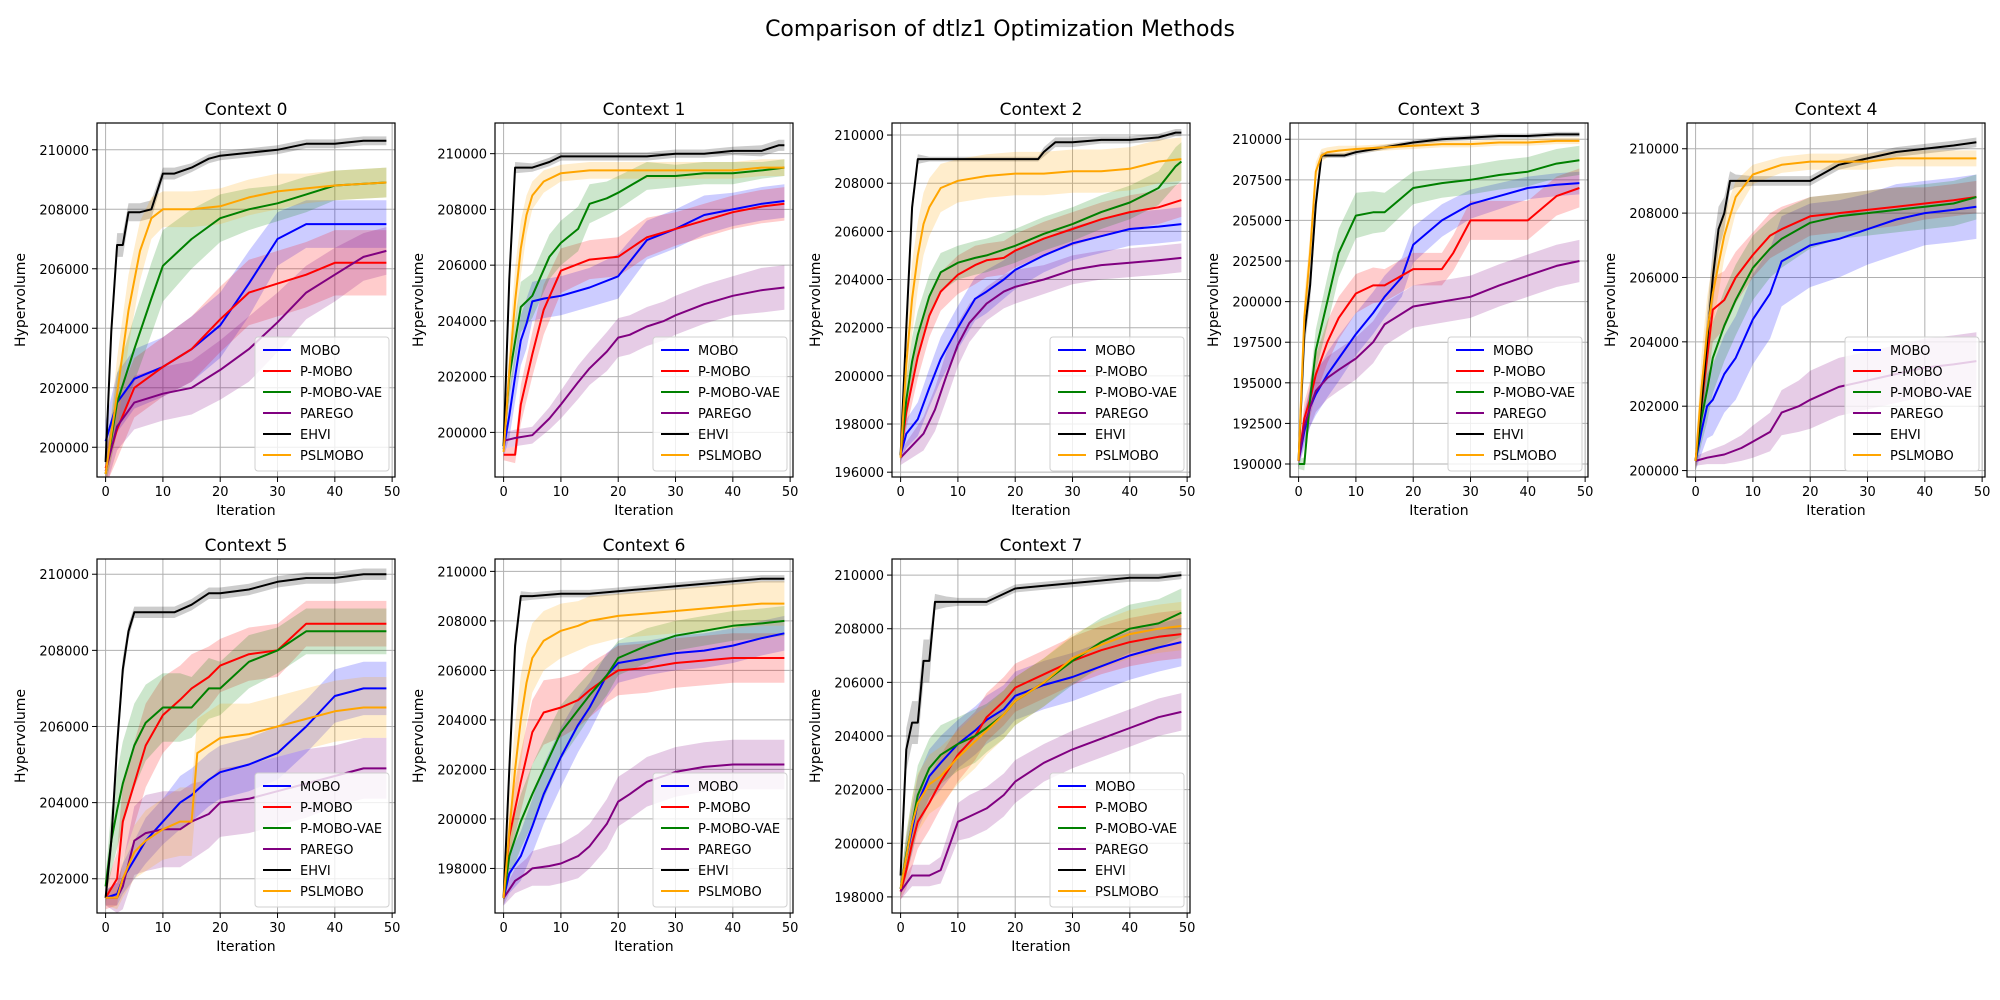 Image resolution: width=2000 pixels, height=1000 pixels. Describe the element at coordinates (1041, 546) in the screenshot. I see `subplot-title: Context 7` at that location.